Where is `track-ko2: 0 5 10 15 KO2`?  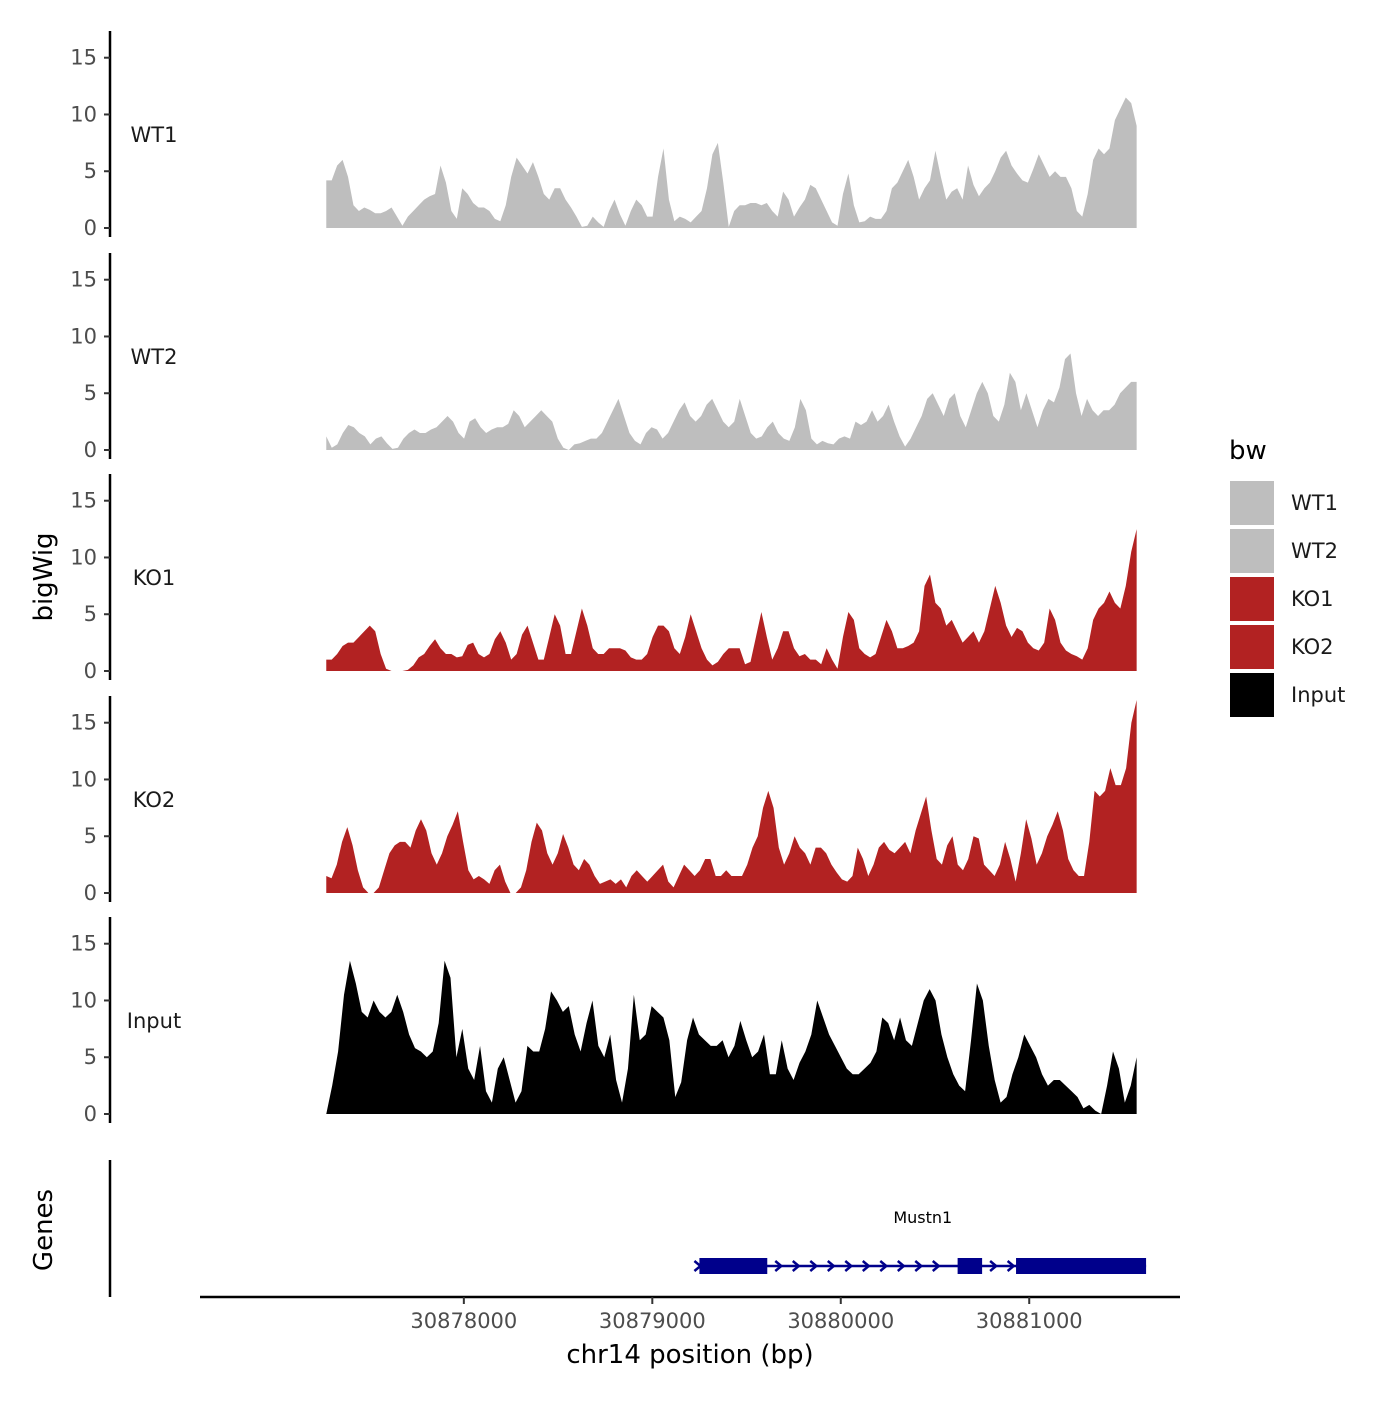 track-ko2: 0 5 10 15 KO2 is located at coordinates (603, 800).